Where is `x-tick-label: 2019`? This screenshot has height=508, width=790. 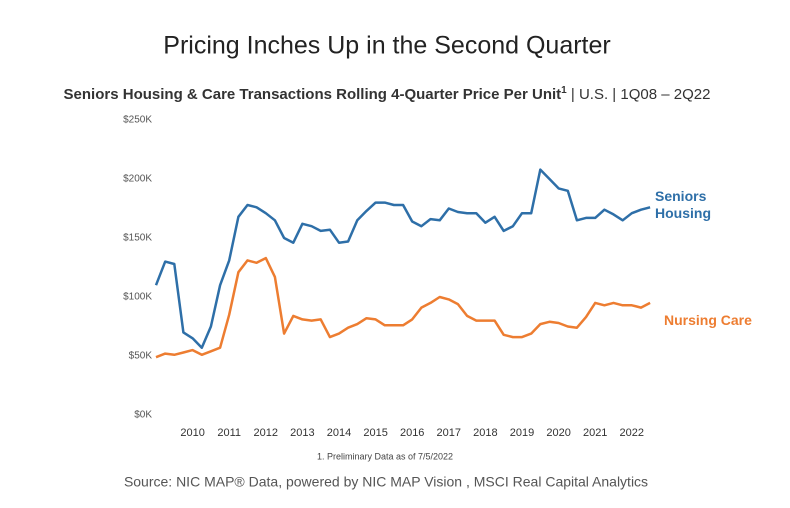
x-tick-label: 2019 is located at coordinates (522, 433).